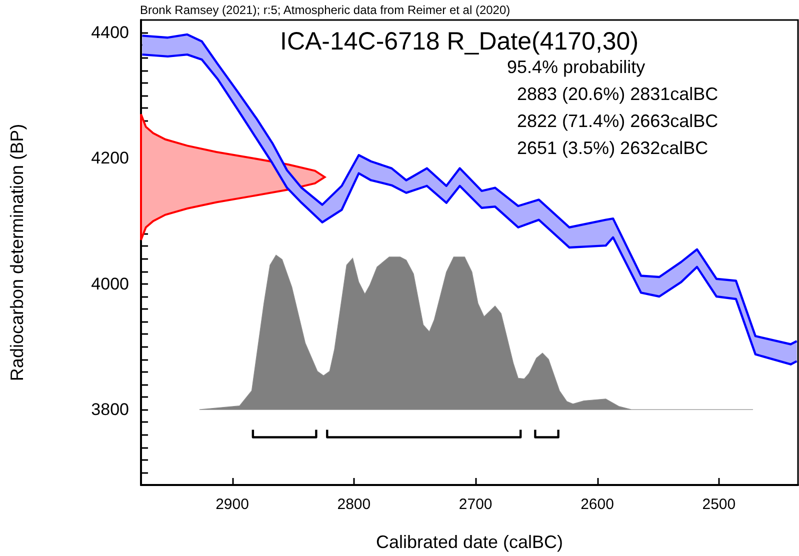  What do you see at coordinates (470, 542) in the screenshot?
I see `x-axis-title: Calibrated date (calBC)` at bounding box center [470, 542].